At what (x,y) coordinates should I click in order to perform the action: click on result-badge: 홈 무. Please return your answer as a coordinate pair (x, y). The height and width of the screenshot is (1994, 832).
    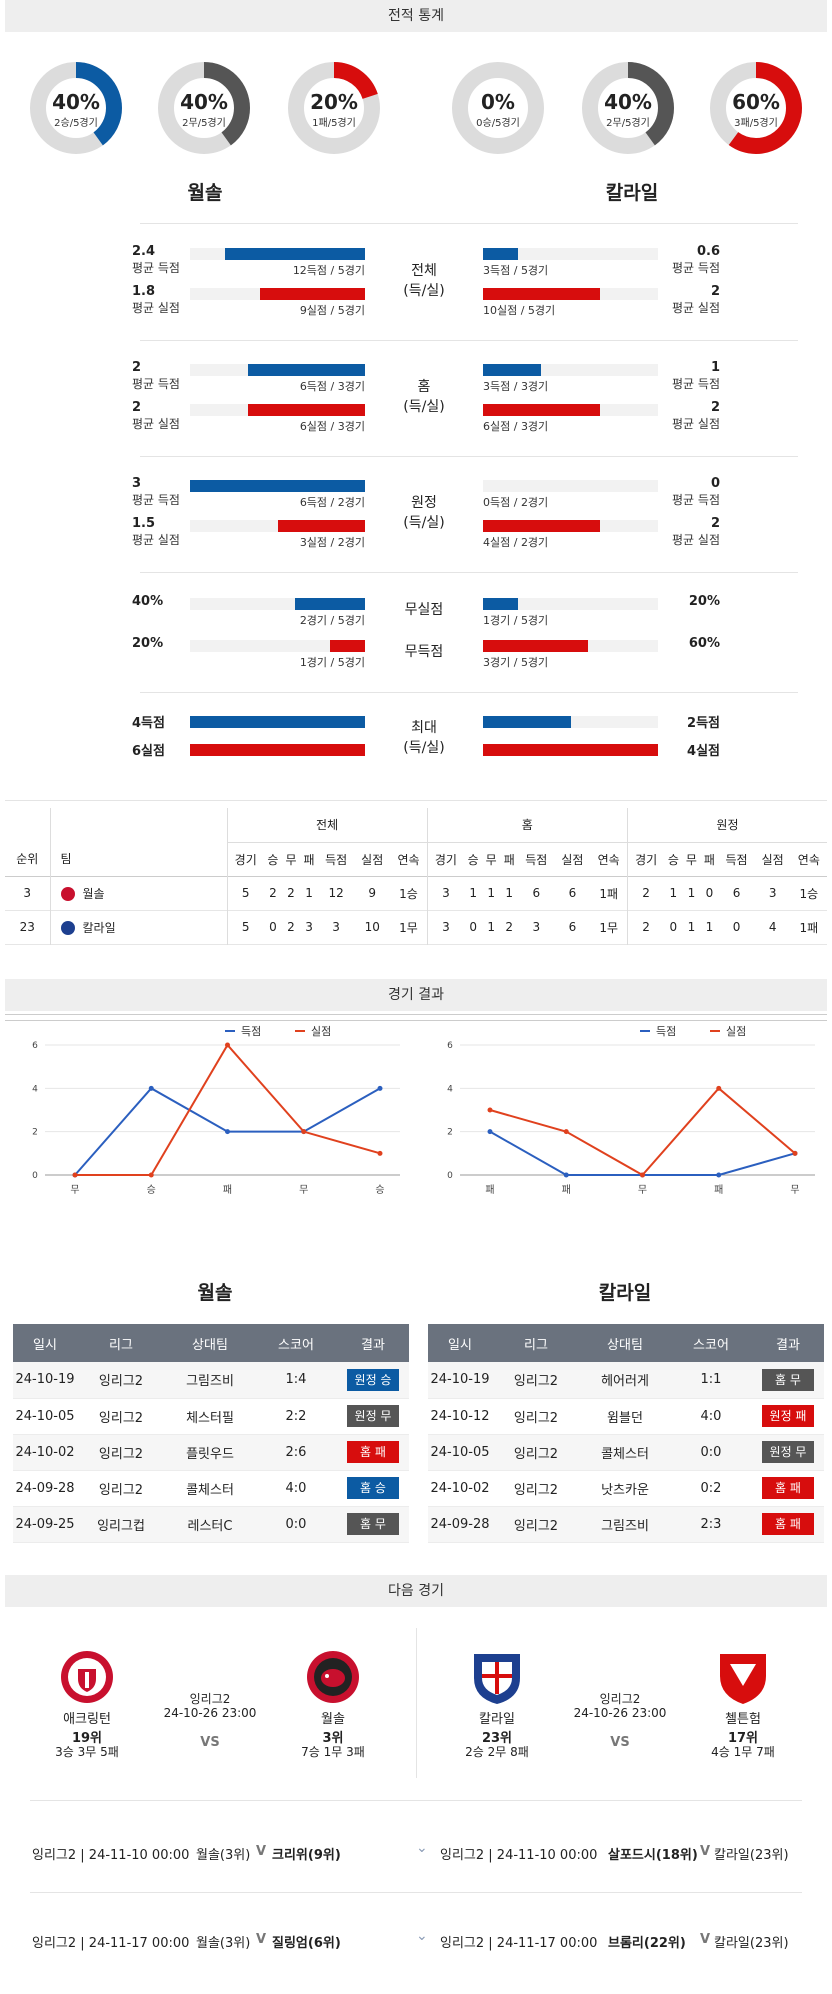
    Looking at the image, I should click on (373, 1524).